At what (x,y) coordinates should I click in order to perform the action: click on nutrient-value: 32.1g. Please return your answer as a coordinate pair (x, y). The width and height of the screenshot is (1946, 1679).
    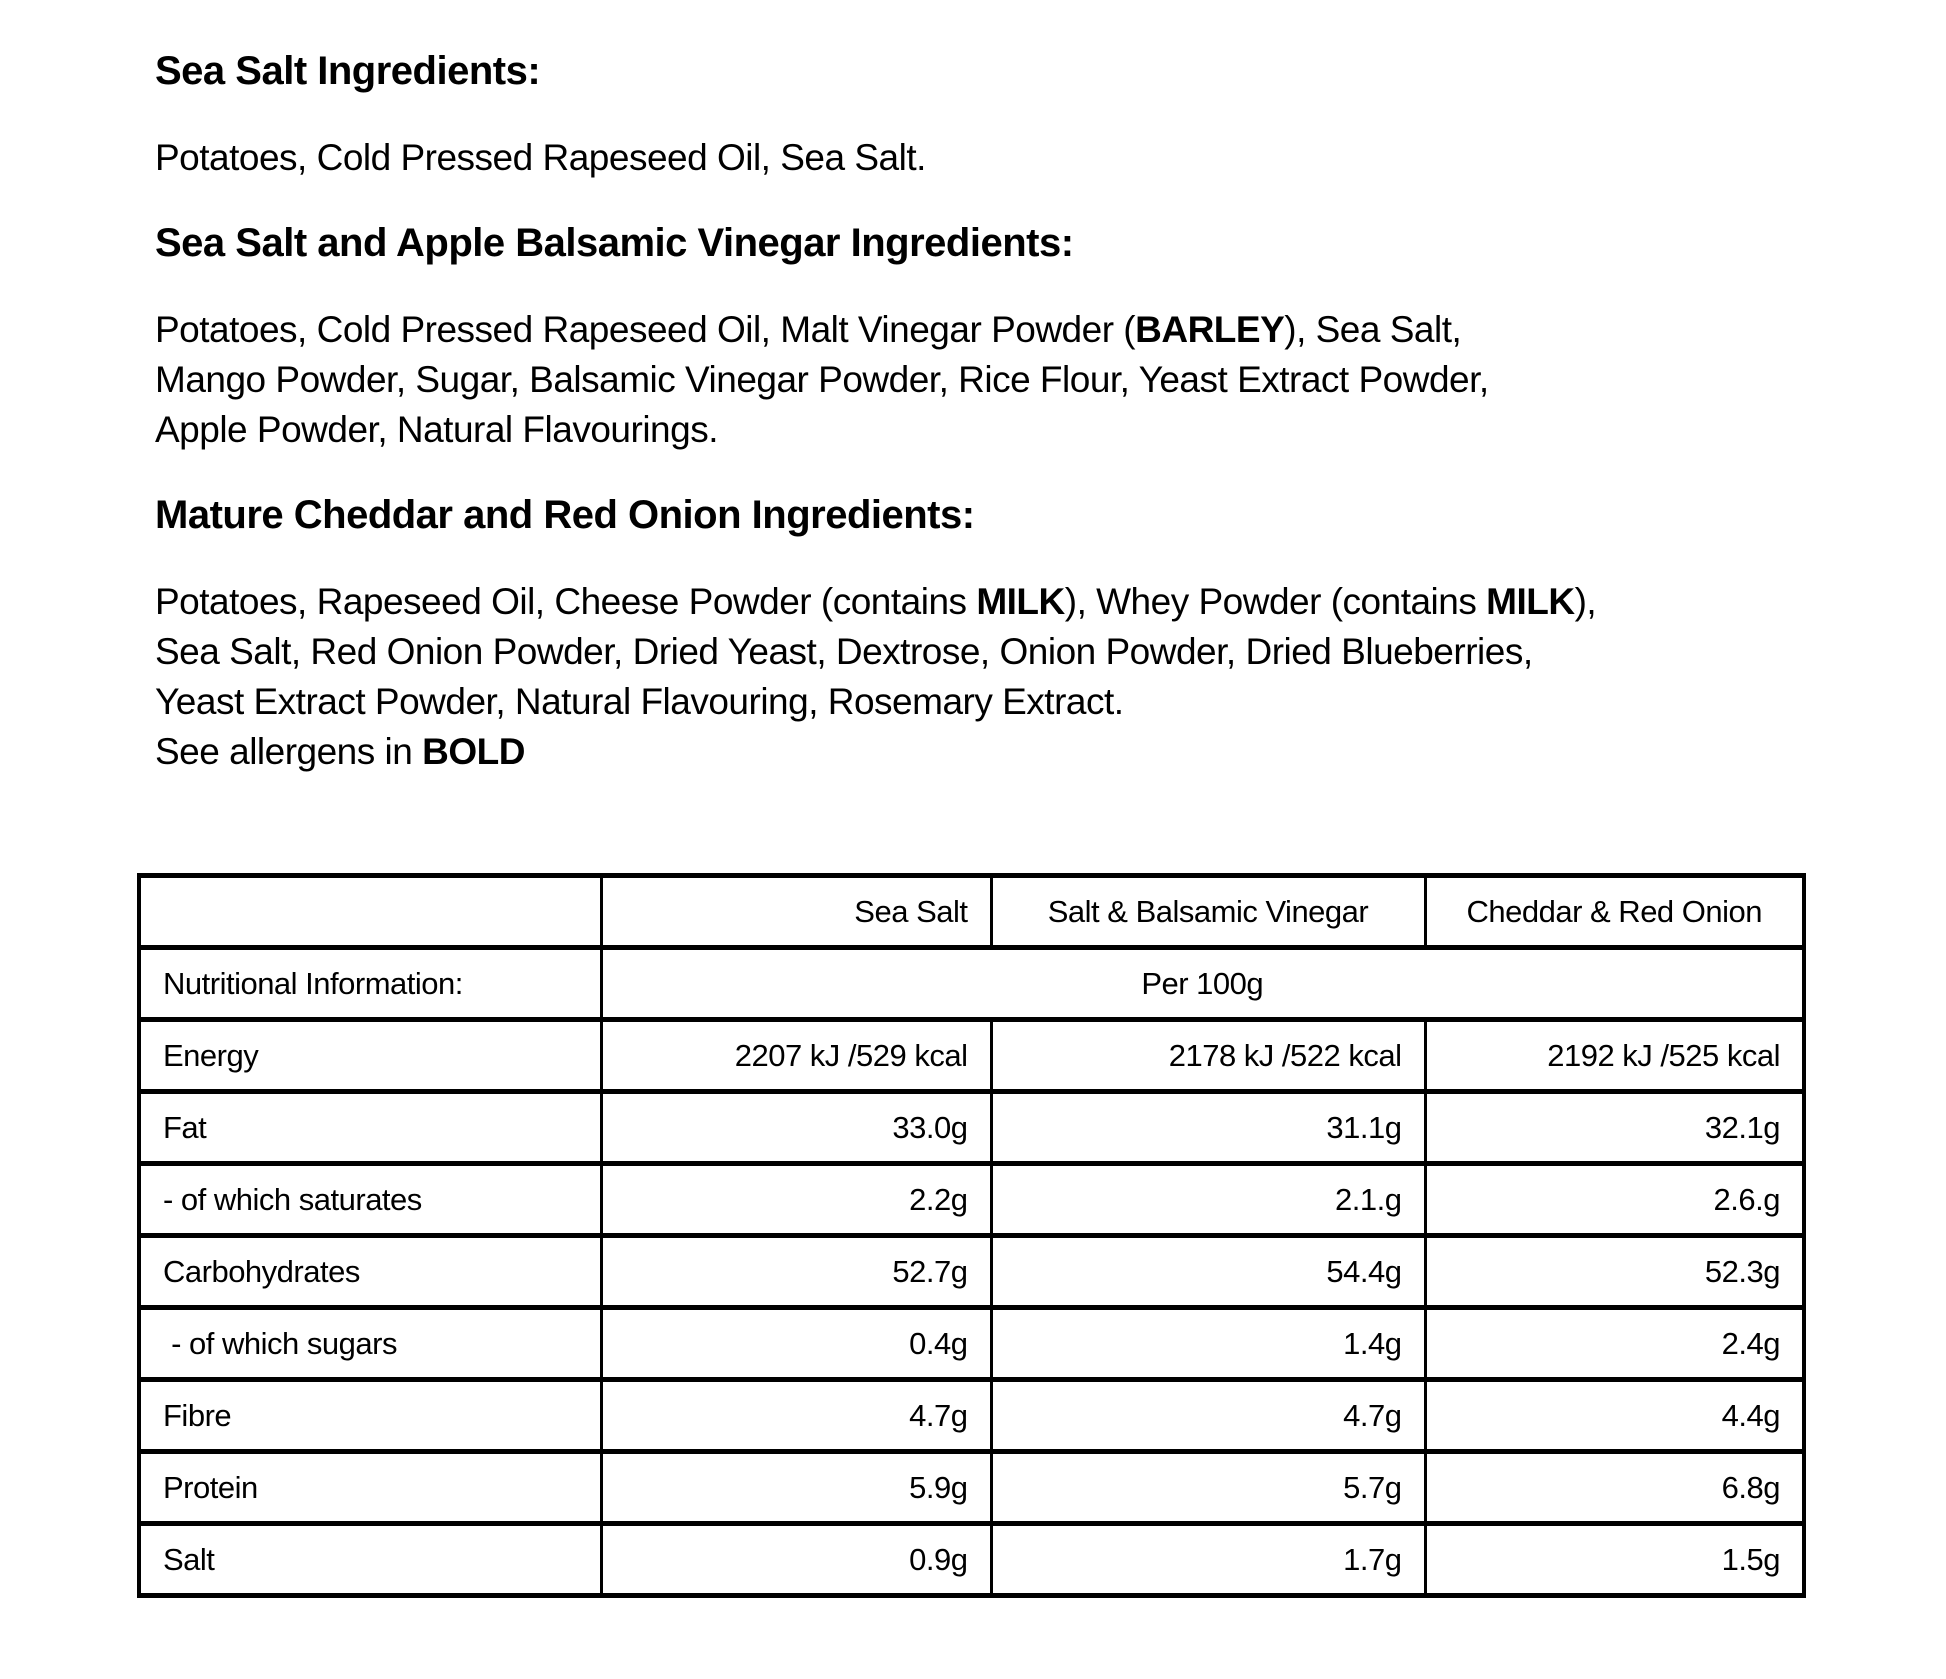
    Looking at the image, I should click on (1614, 1127).